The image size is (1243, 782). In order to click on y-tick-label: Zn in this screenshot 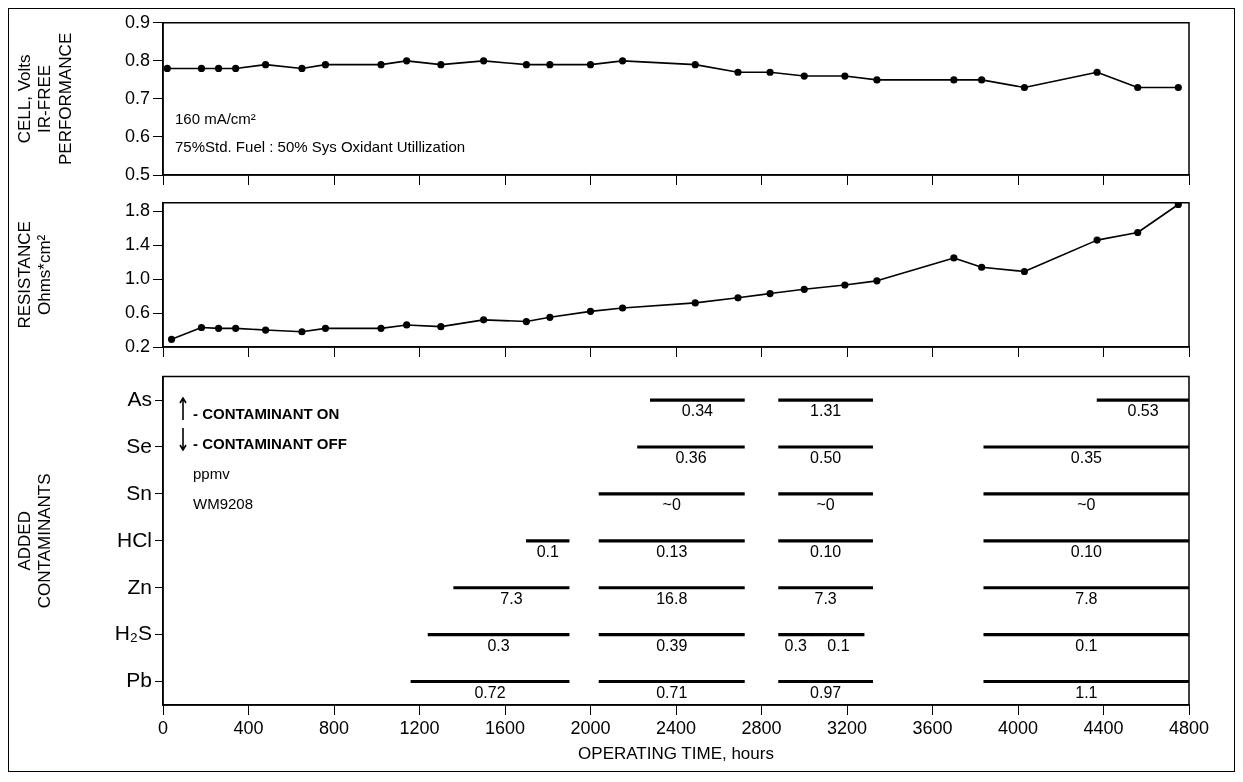, I will do `click(139, 586)`.